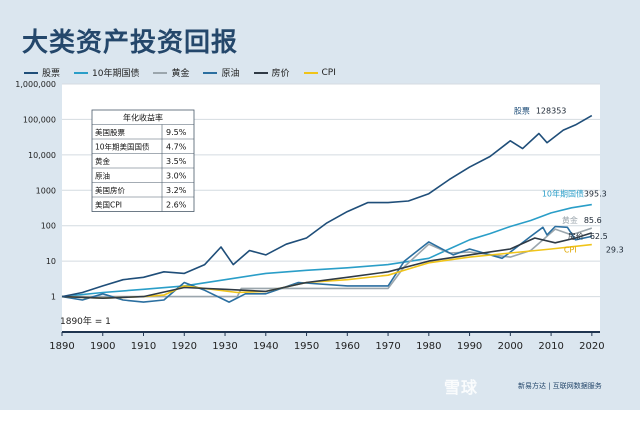 The image size is (640, 426). Describe the element at coordinates (224, 346) in the screenshot. I see `x-tick-label: 1930` at that location.